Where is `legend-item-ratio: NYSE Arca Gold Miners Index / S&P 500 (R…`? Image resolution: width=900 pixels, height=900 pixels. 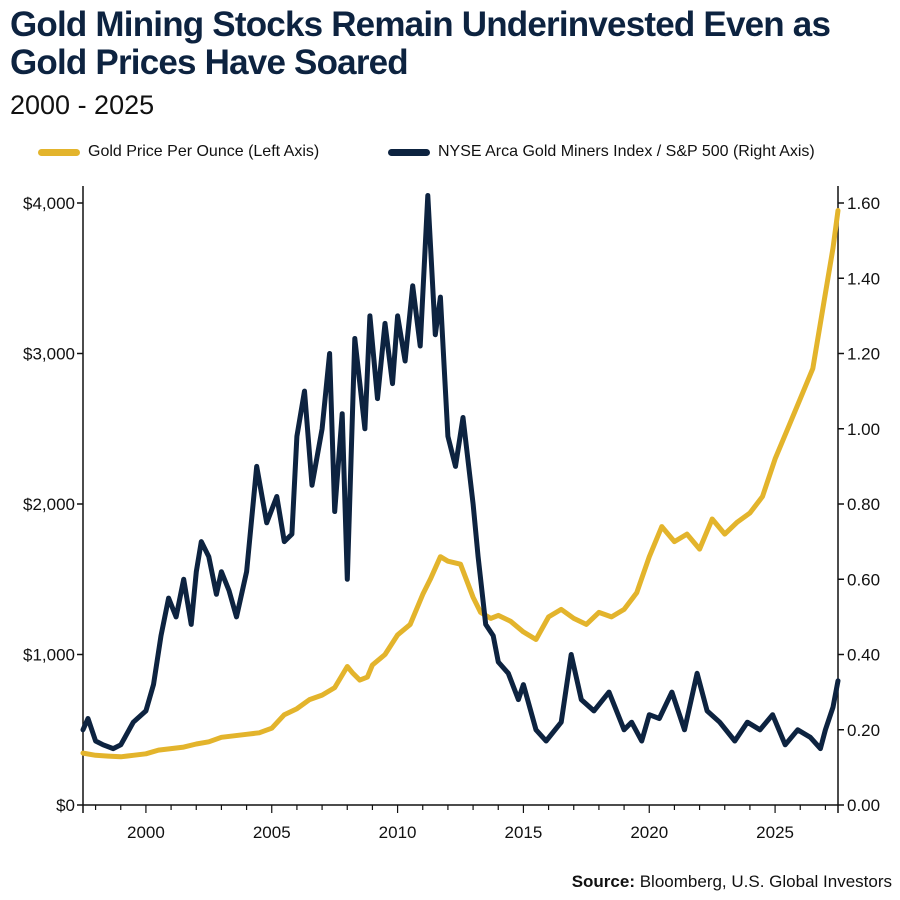
legend-item-ratio: NYSE Arca Gold Miners Index / S&P 500 (R… is located at coordinates (601, 152).